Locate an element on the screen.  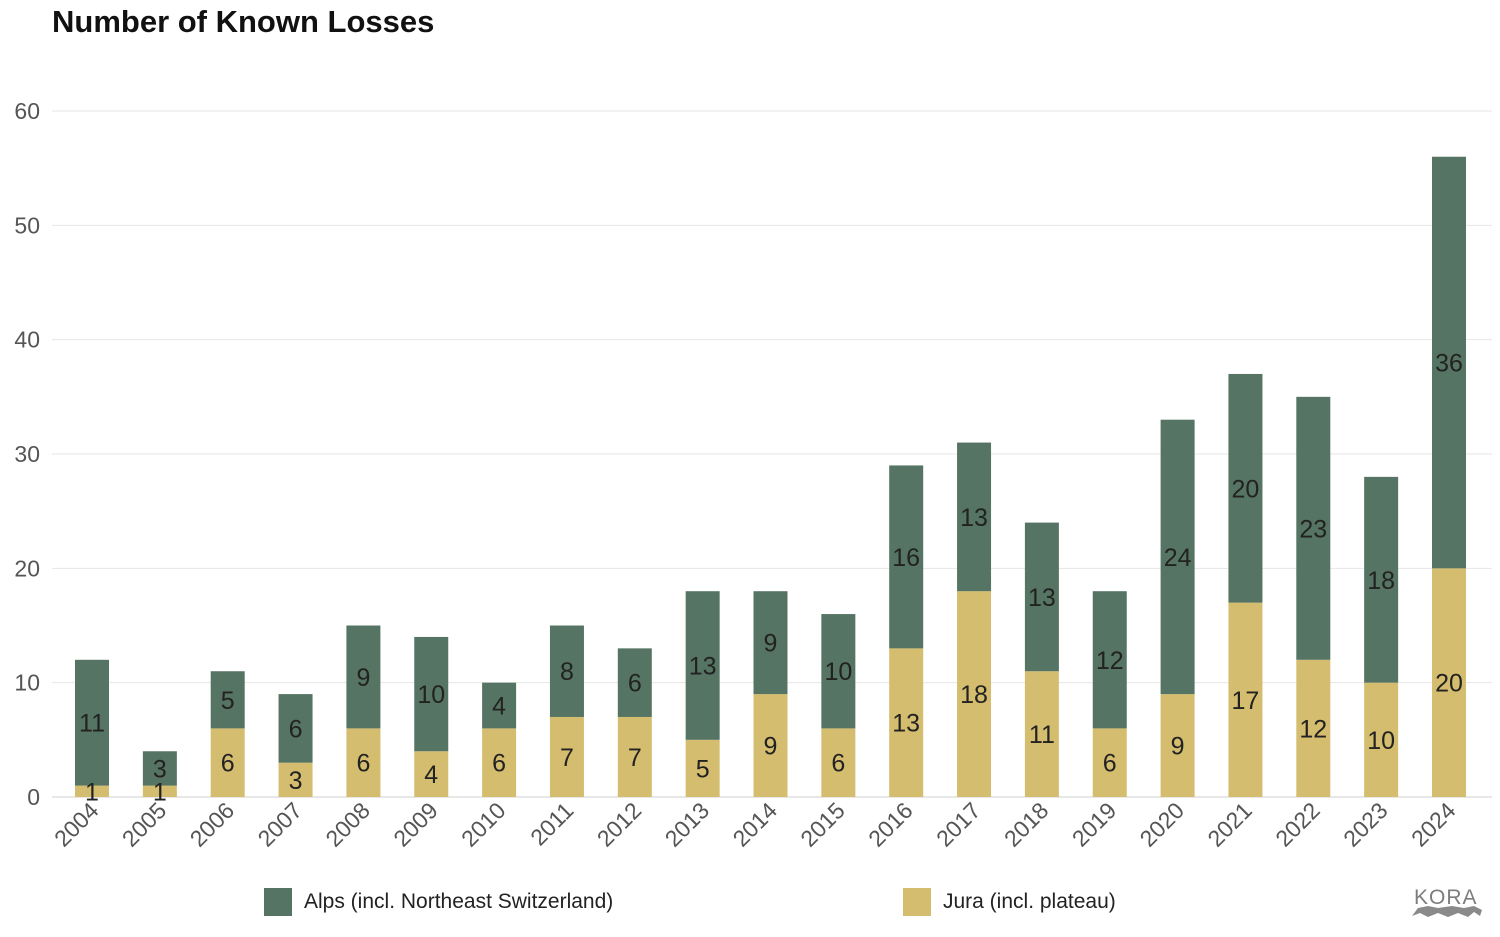
data-label: 24 is located at coordinates (1178, 558).